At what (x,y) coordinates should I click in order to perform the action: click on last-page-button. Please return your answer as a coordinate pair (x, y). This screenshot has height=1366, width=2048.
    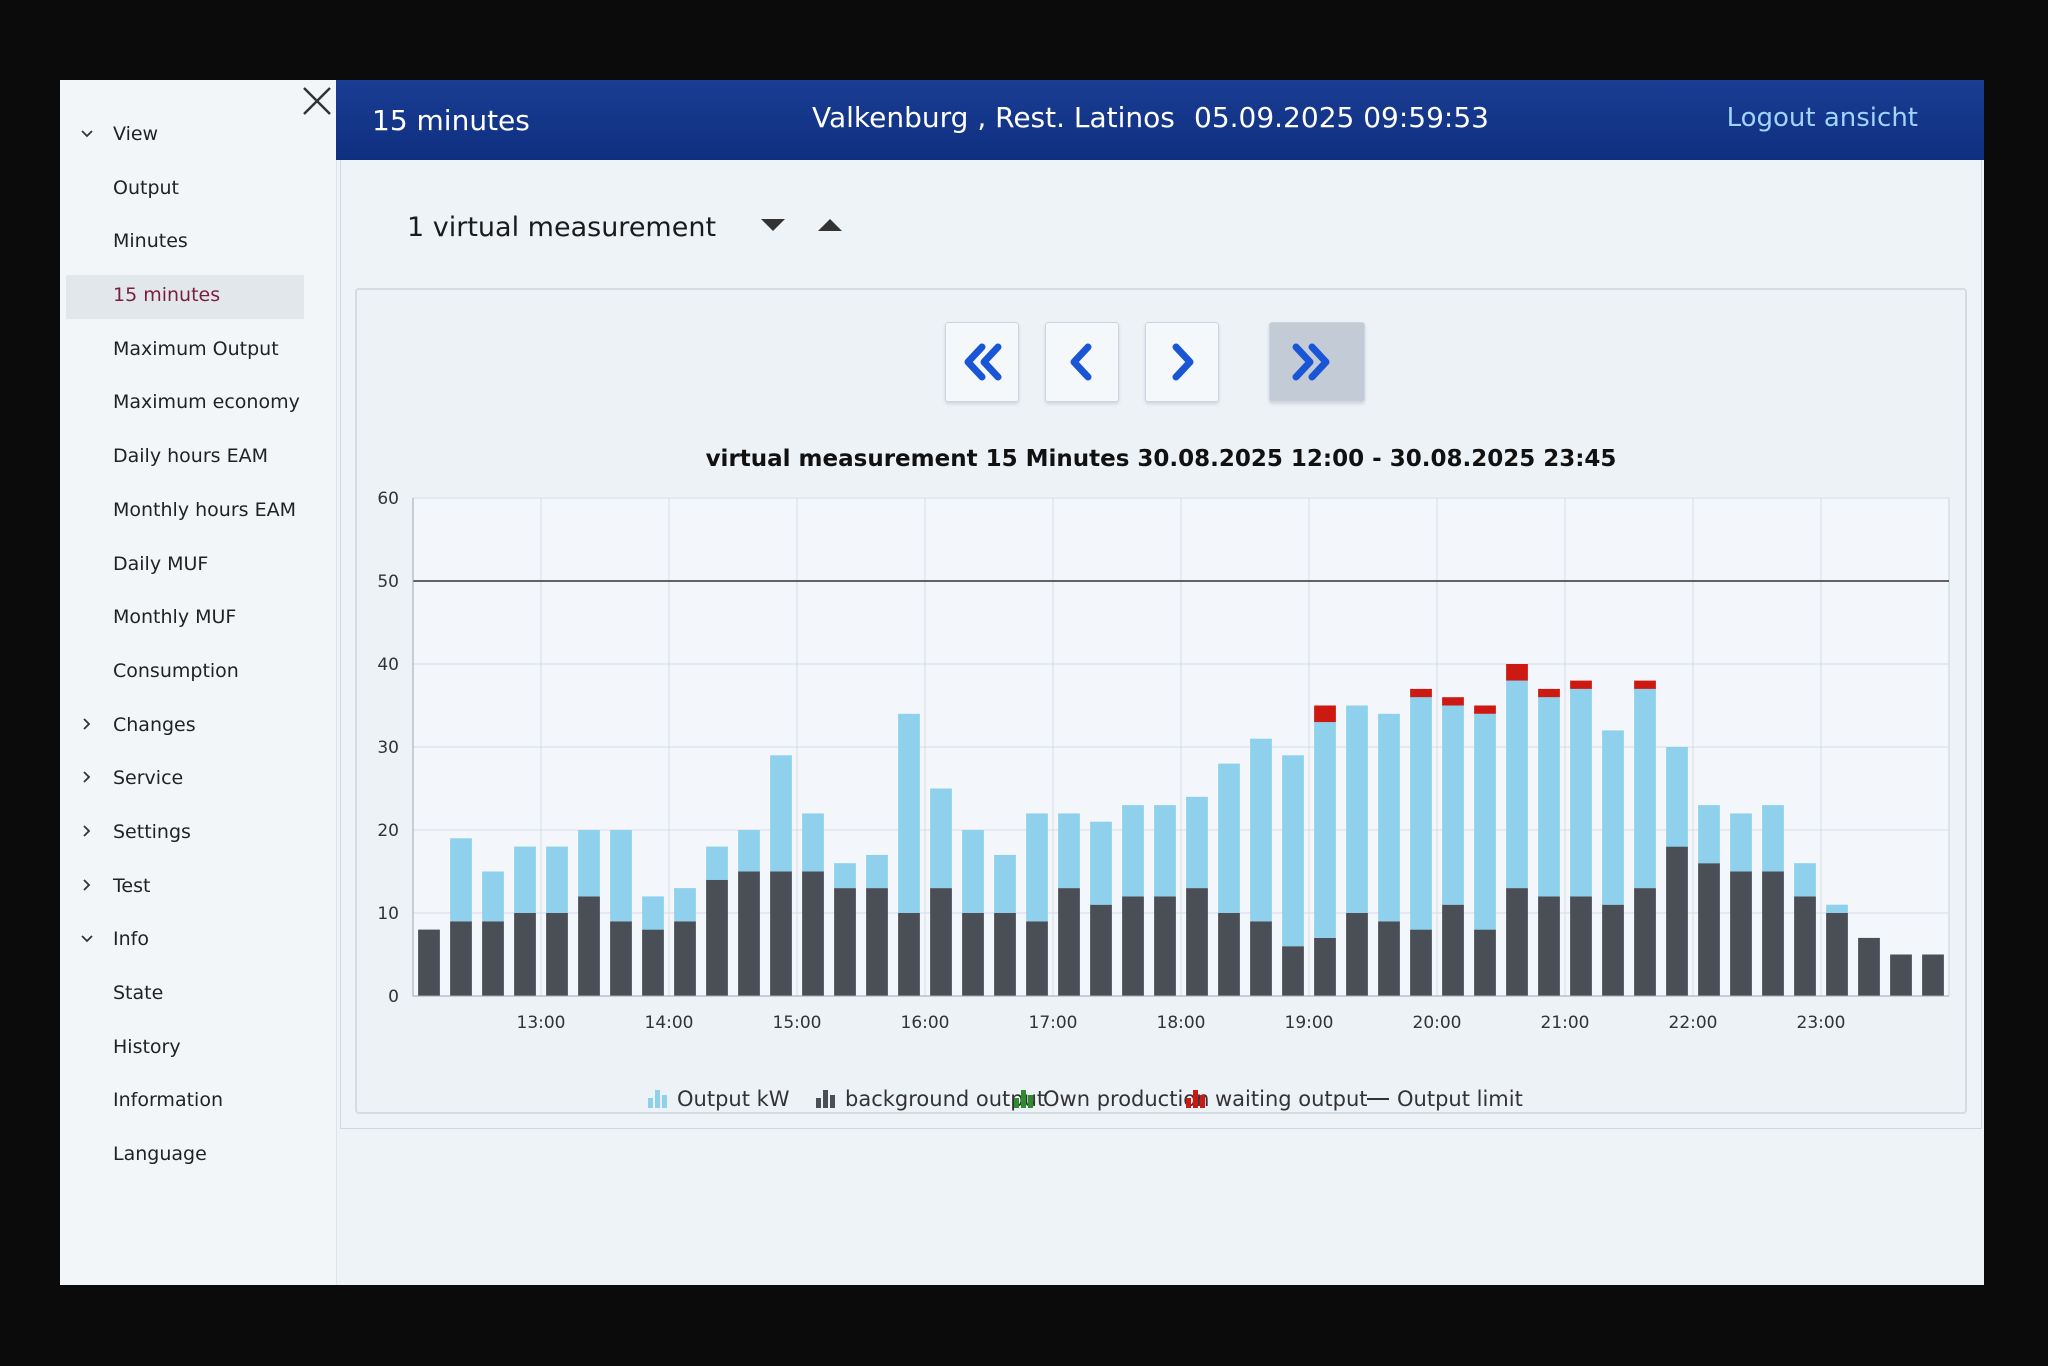
    Looking at the image, I should click on (1317, 362).